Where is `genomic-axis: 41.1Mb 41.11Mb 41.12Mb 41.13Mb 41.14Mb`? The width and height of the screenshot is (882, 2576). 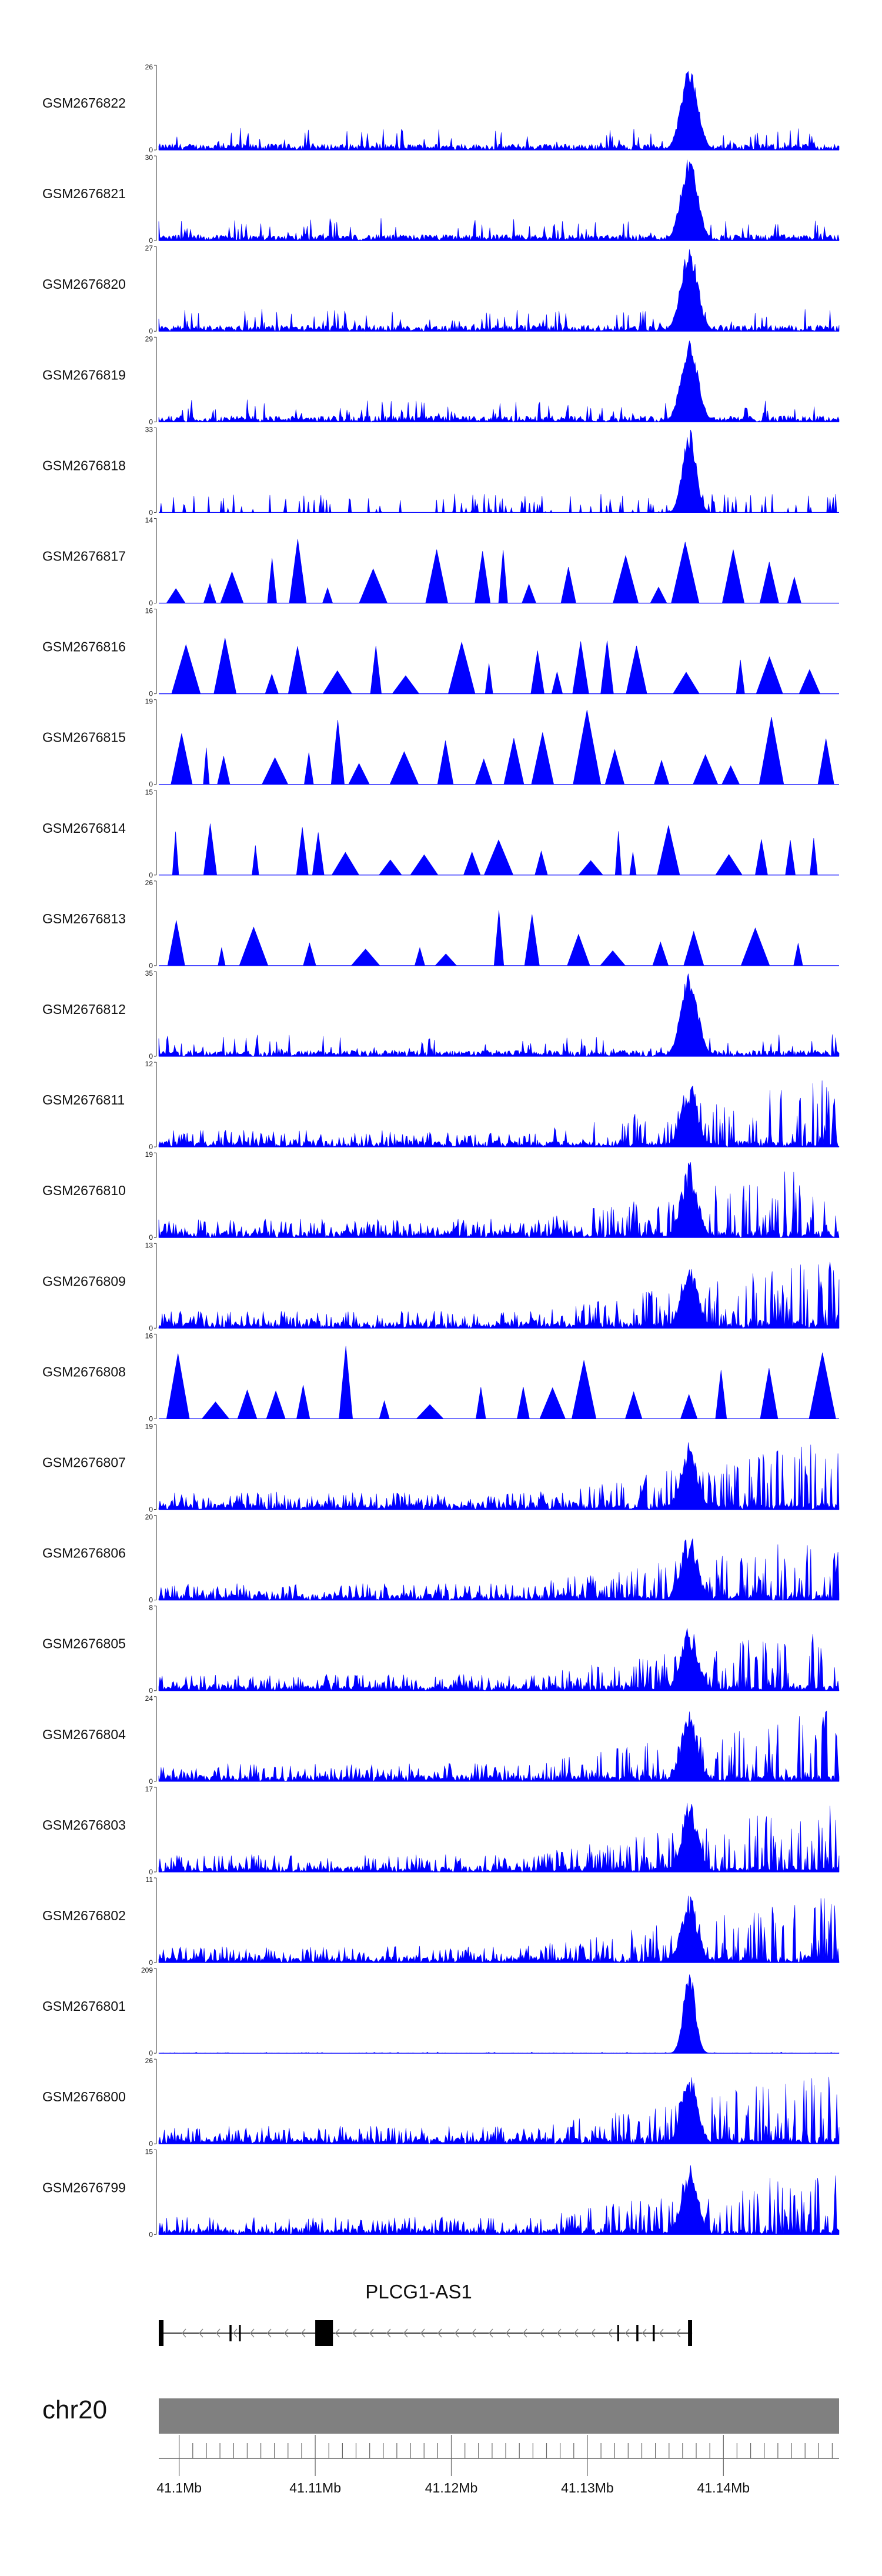 genomic-axis: 41.1Mb 41.11Mb 41.12Mb 41.13Mb 41.14Mb is located at coordinates (497, 2465).